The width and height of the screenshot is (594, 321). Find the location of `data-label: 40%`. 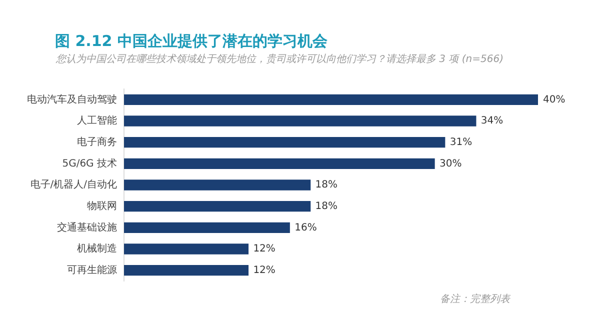

data-label: 40% is located at coordinates (554, 100).